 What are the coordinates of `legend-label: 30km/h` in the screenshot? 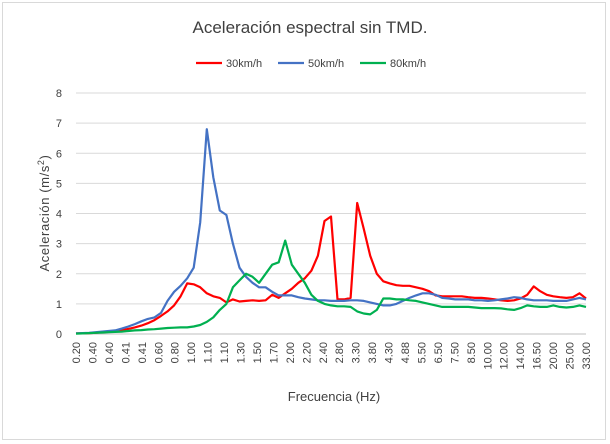 It's located at (244, 64).